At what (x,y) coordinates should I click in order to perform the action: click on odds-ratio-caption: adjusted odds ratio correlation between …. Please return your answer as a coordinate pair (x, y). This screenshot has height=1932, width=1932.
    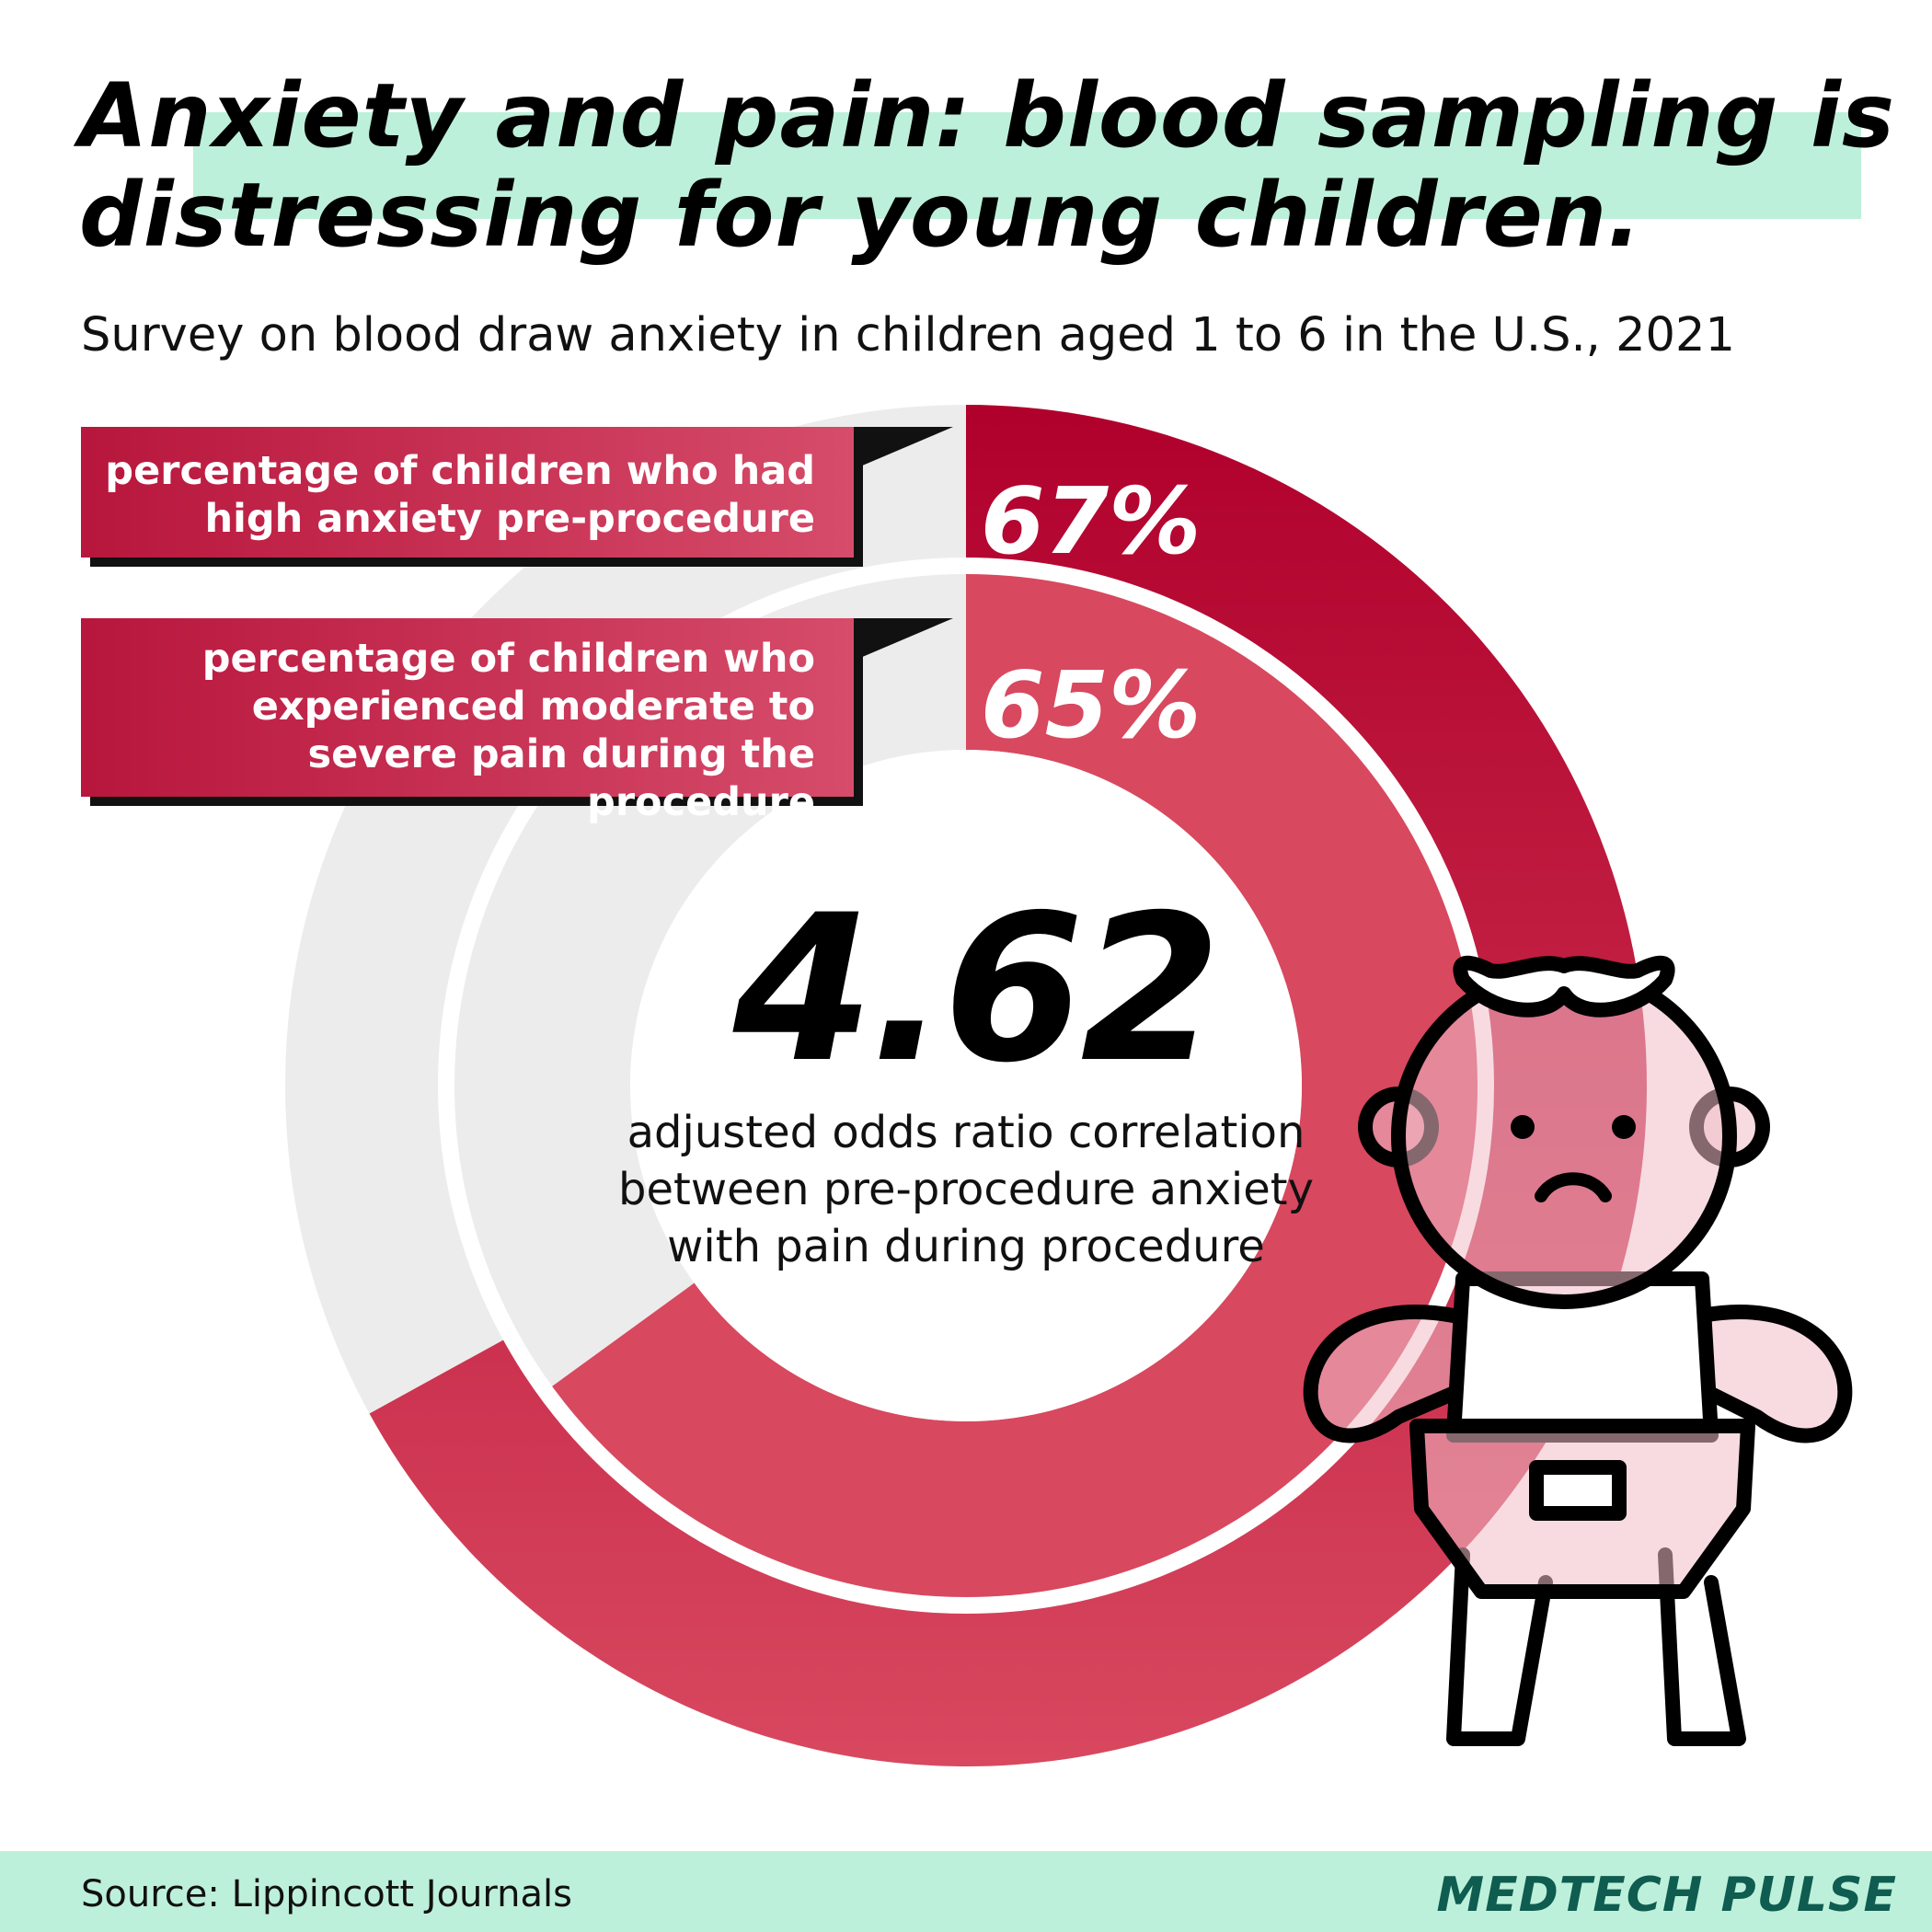
    Looking at the image, I should click on (966, 1189).